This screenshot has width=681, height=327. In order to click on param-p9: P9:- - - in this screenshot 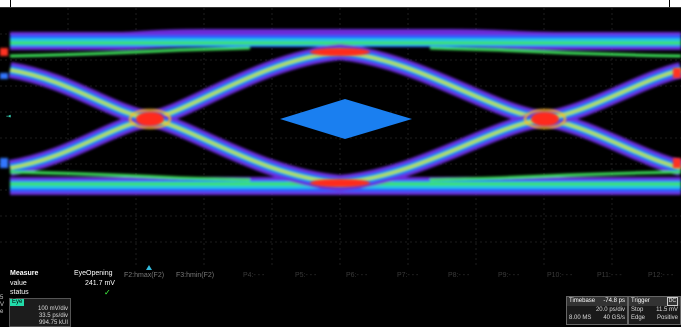, I will do `click(509, 275)`.